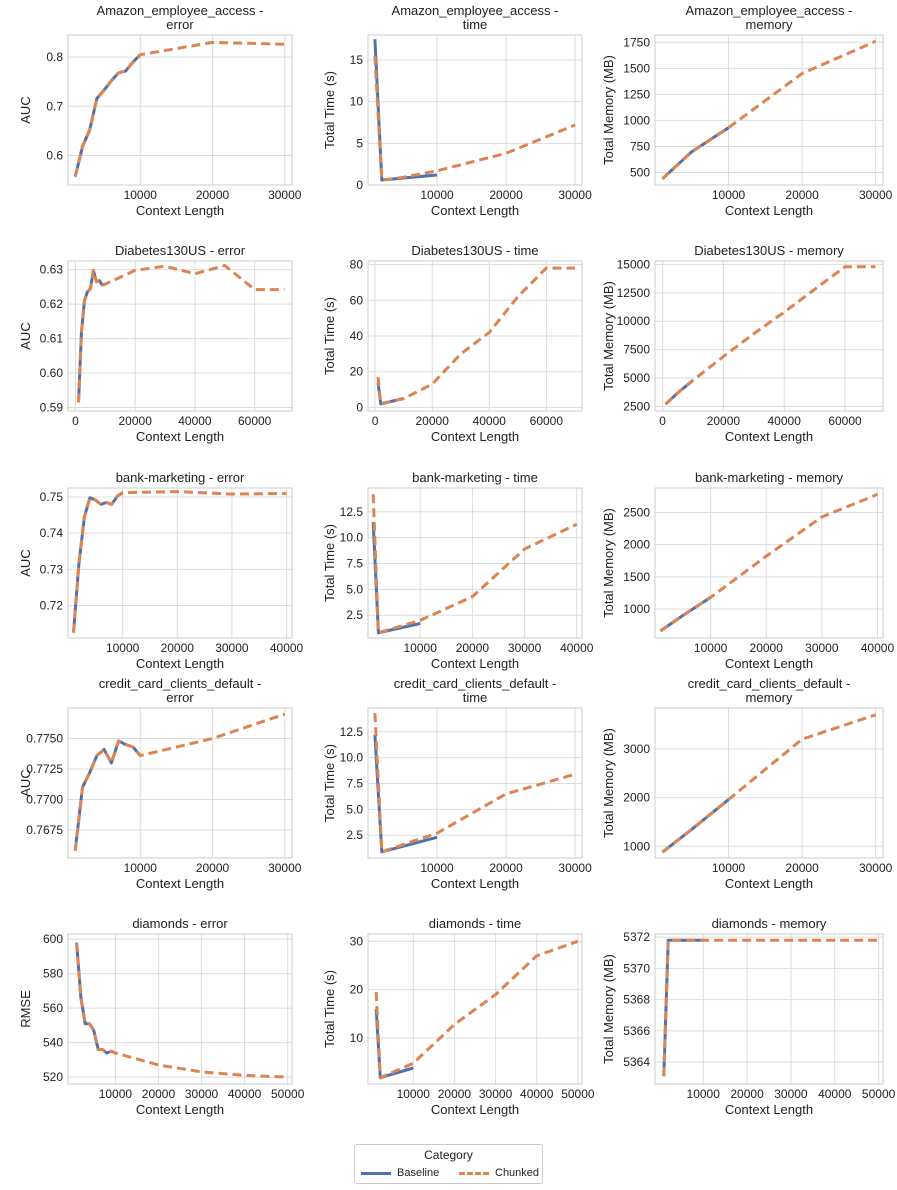 This screenshot has width=897, height=1190. Describe the element at coordinates (53, 1043) in the screenshot. I see `y-tick-label: 540` at that location.